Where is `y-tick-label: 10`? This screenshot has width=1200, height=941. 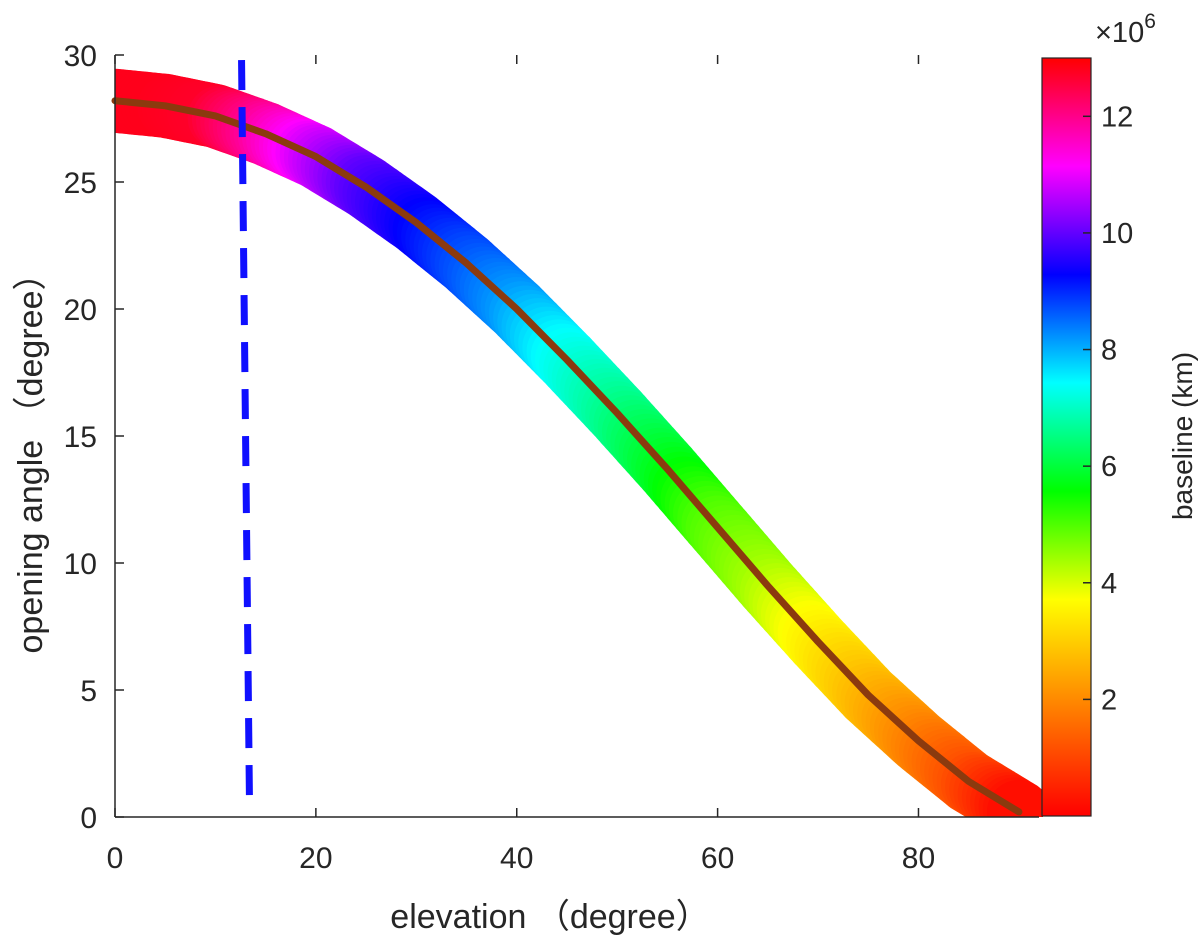 y-tick-label: 10 is located at coordinates (80, 564).